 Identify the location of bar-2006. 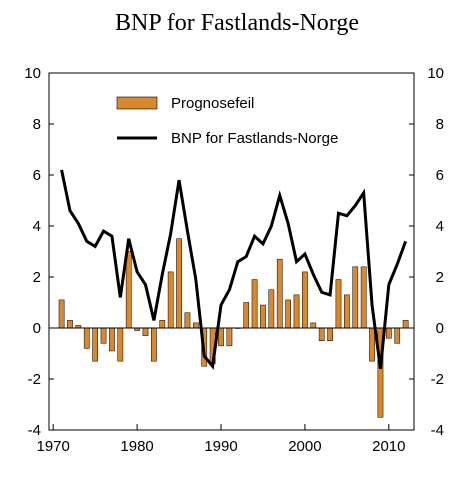
(355, 297).